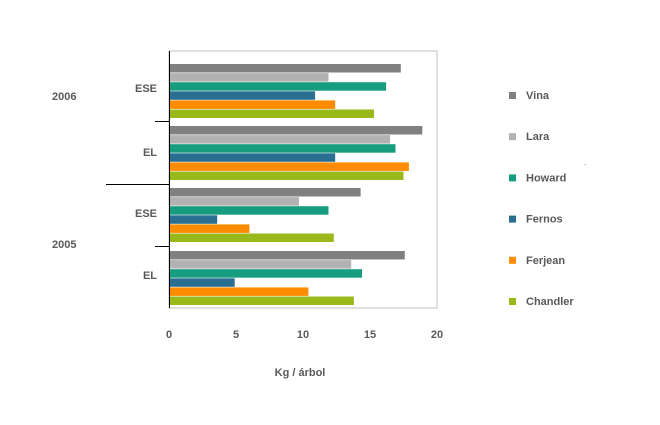 This screenshot has height=425, width=660. What do you see at coordinates (512, 219) in the screenshot?
I see `legend-swatch-fernos` at bounding box center [512, 219].